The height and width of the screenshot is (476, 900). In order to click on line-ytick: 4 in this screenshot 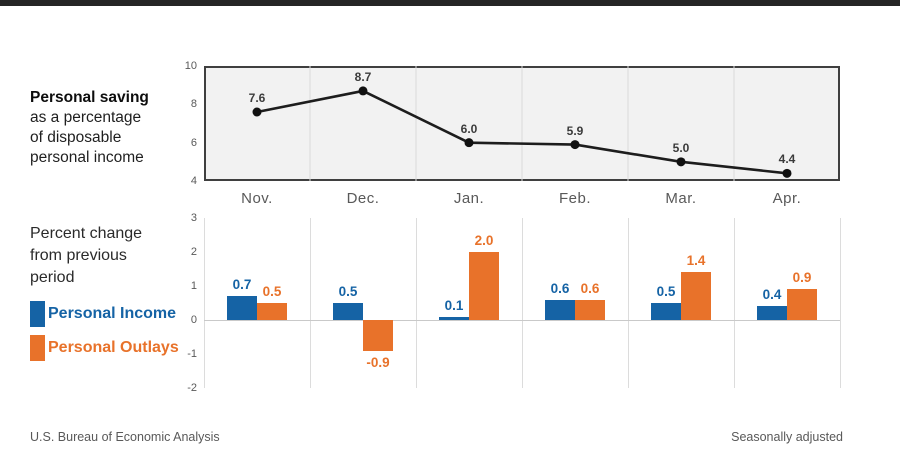, I will do `click(193, 181)`.